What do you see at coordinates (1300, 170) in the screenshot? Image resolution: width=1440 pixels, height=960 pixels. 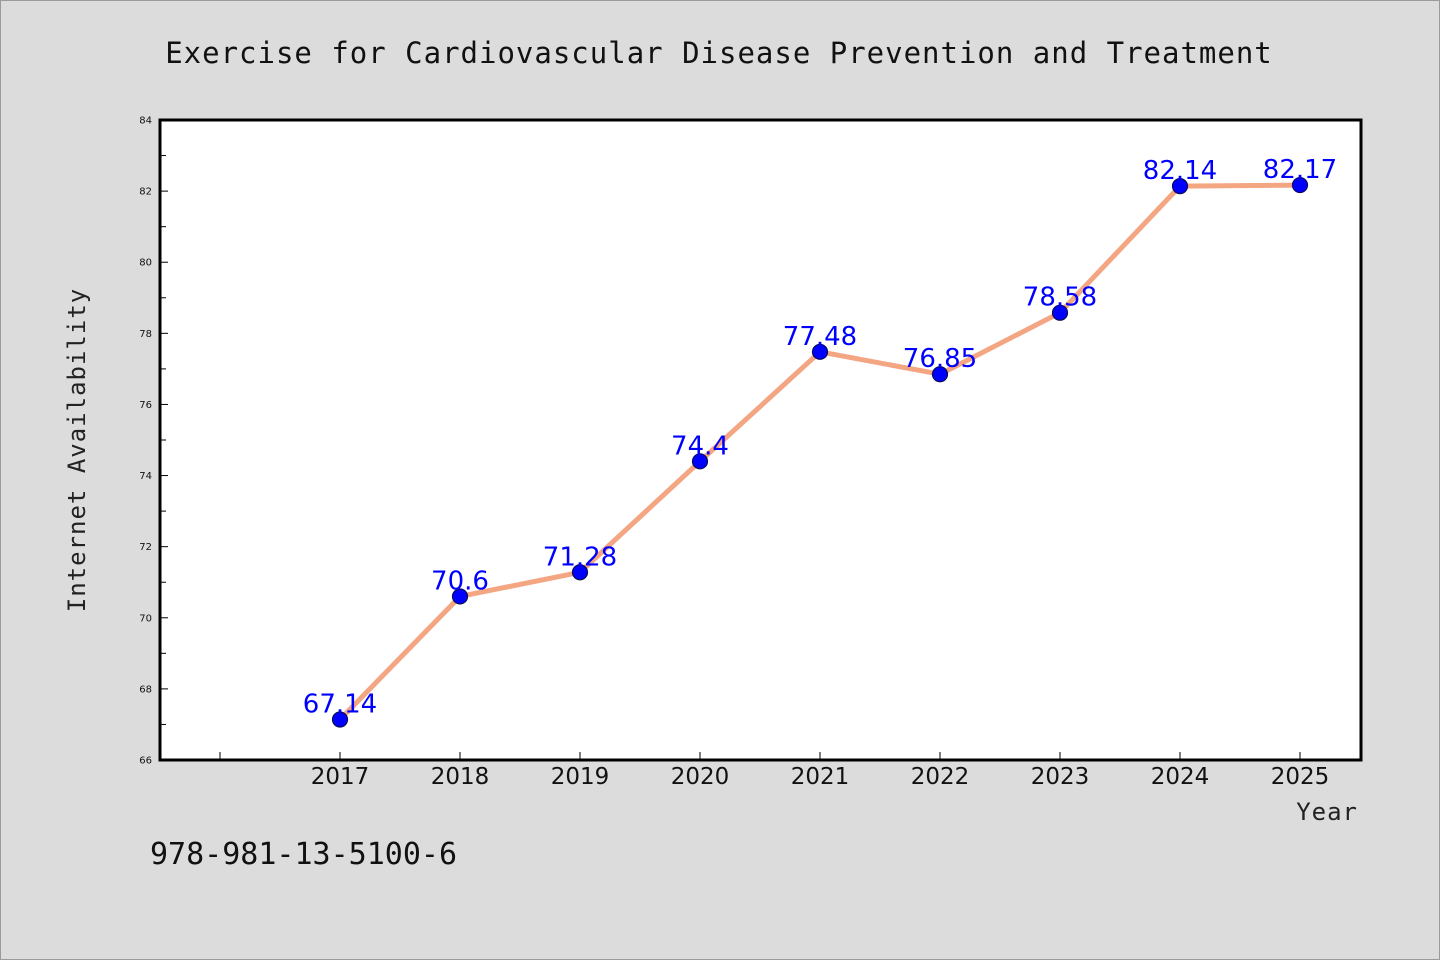 I see `data-label: 82.17` at bounding box center [1300, 170].